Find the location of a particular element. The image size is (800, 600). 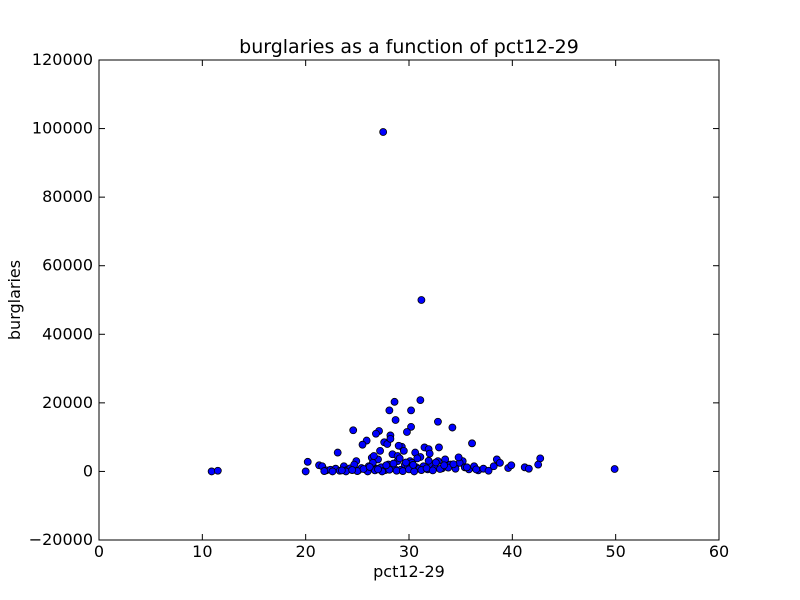

x-tick-label: 60 is located at coordinates (719, 551).